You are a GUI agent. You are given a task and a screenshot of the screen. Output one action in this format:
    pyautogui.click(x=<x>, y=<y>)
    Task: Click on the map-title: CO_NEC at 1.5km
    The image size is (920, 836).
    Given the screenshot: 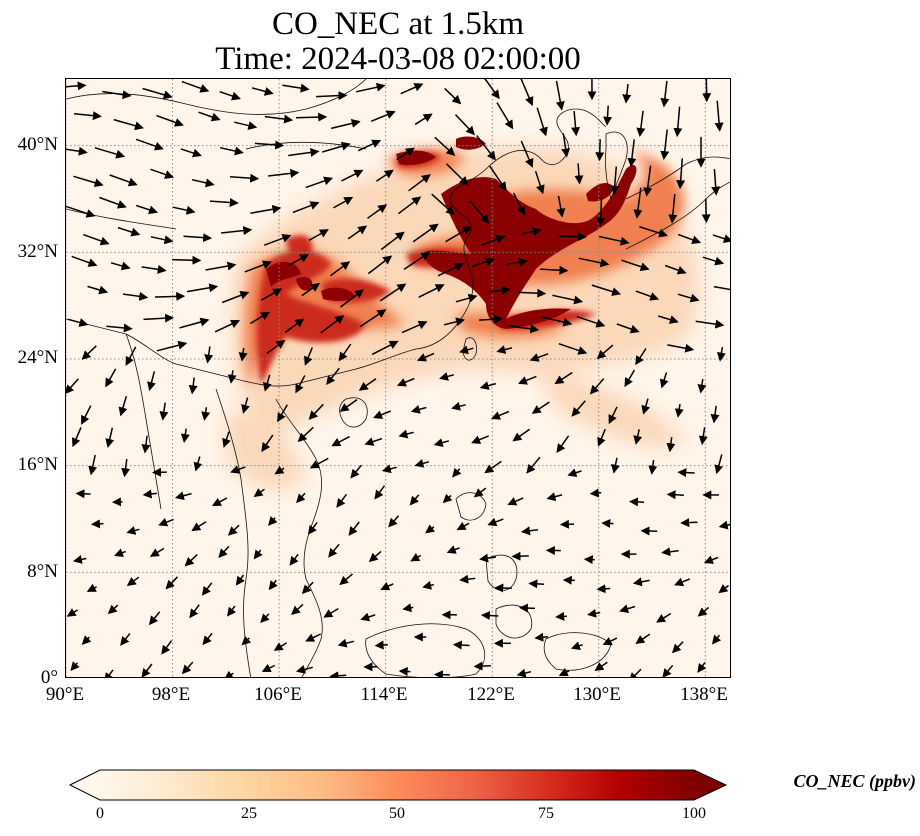 What is the action you would take?
    pyautogui.click(x=398, y=24)
    